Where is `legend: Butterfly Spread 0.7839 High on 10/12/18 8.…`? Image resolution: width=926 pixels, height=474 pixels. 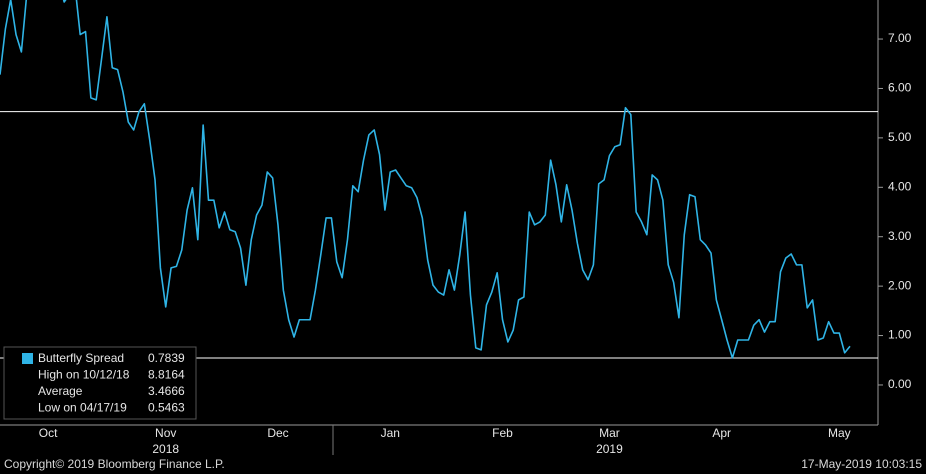 legend: Butterfly Spread 0.7839 High on 10/12/18 8.… is located at coordinates (100, 383).